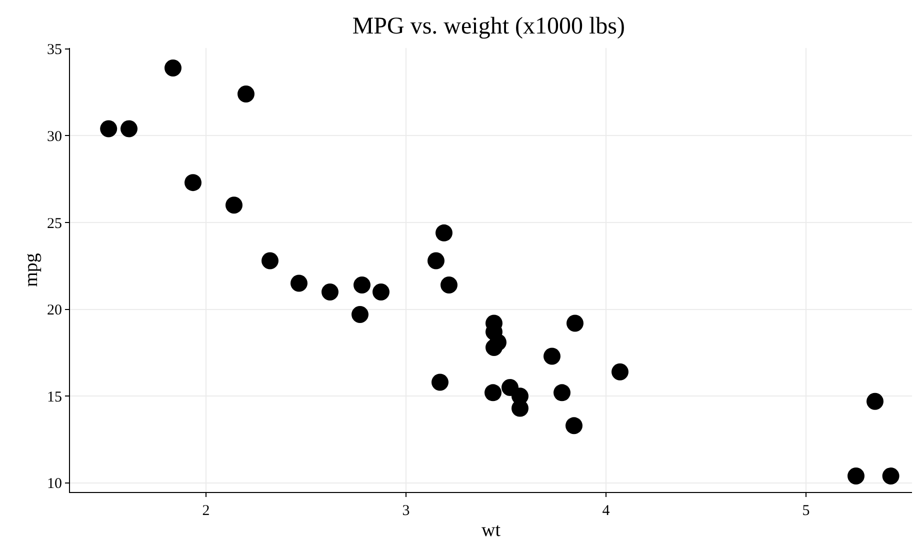 This screenshot has width=922, height=558. I want to click on chart-title: MPG vs. weight (x1000 lbs), so click(488, 27).